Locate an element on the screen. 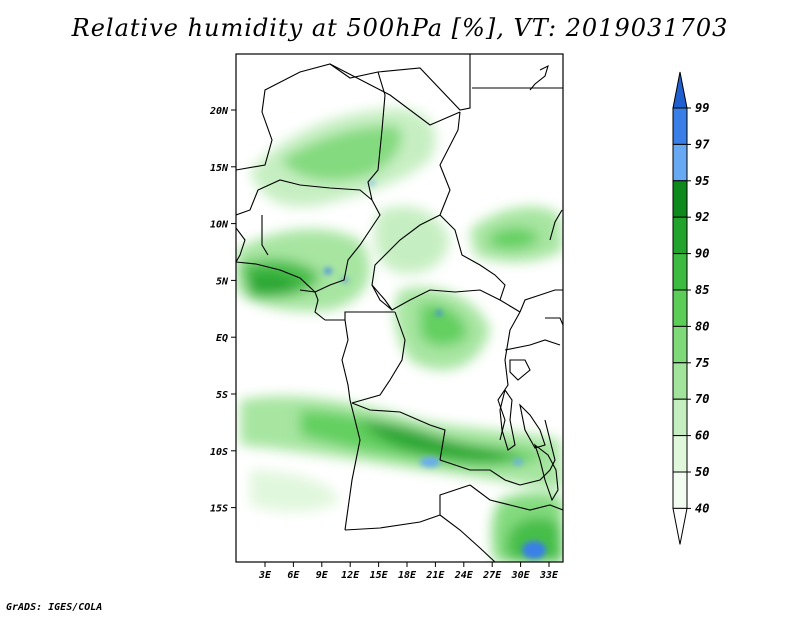  lat-label: EQ is located at coordinates (222, 338).